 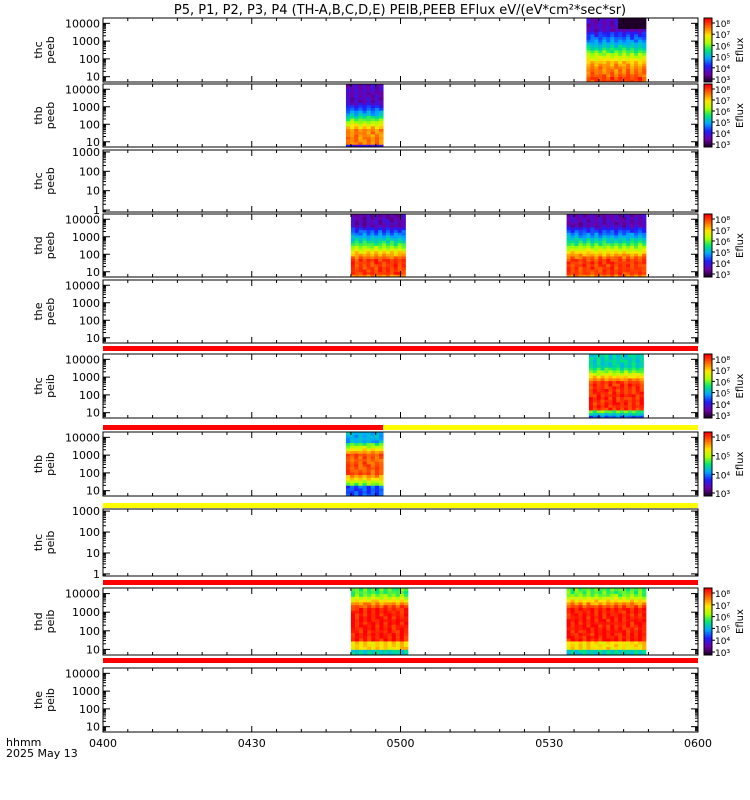 What do you see at coordinates (722, 232) in the screenshot?
I see `colorbar-tick-label: 10⁷` at bounding box center [722, 232].